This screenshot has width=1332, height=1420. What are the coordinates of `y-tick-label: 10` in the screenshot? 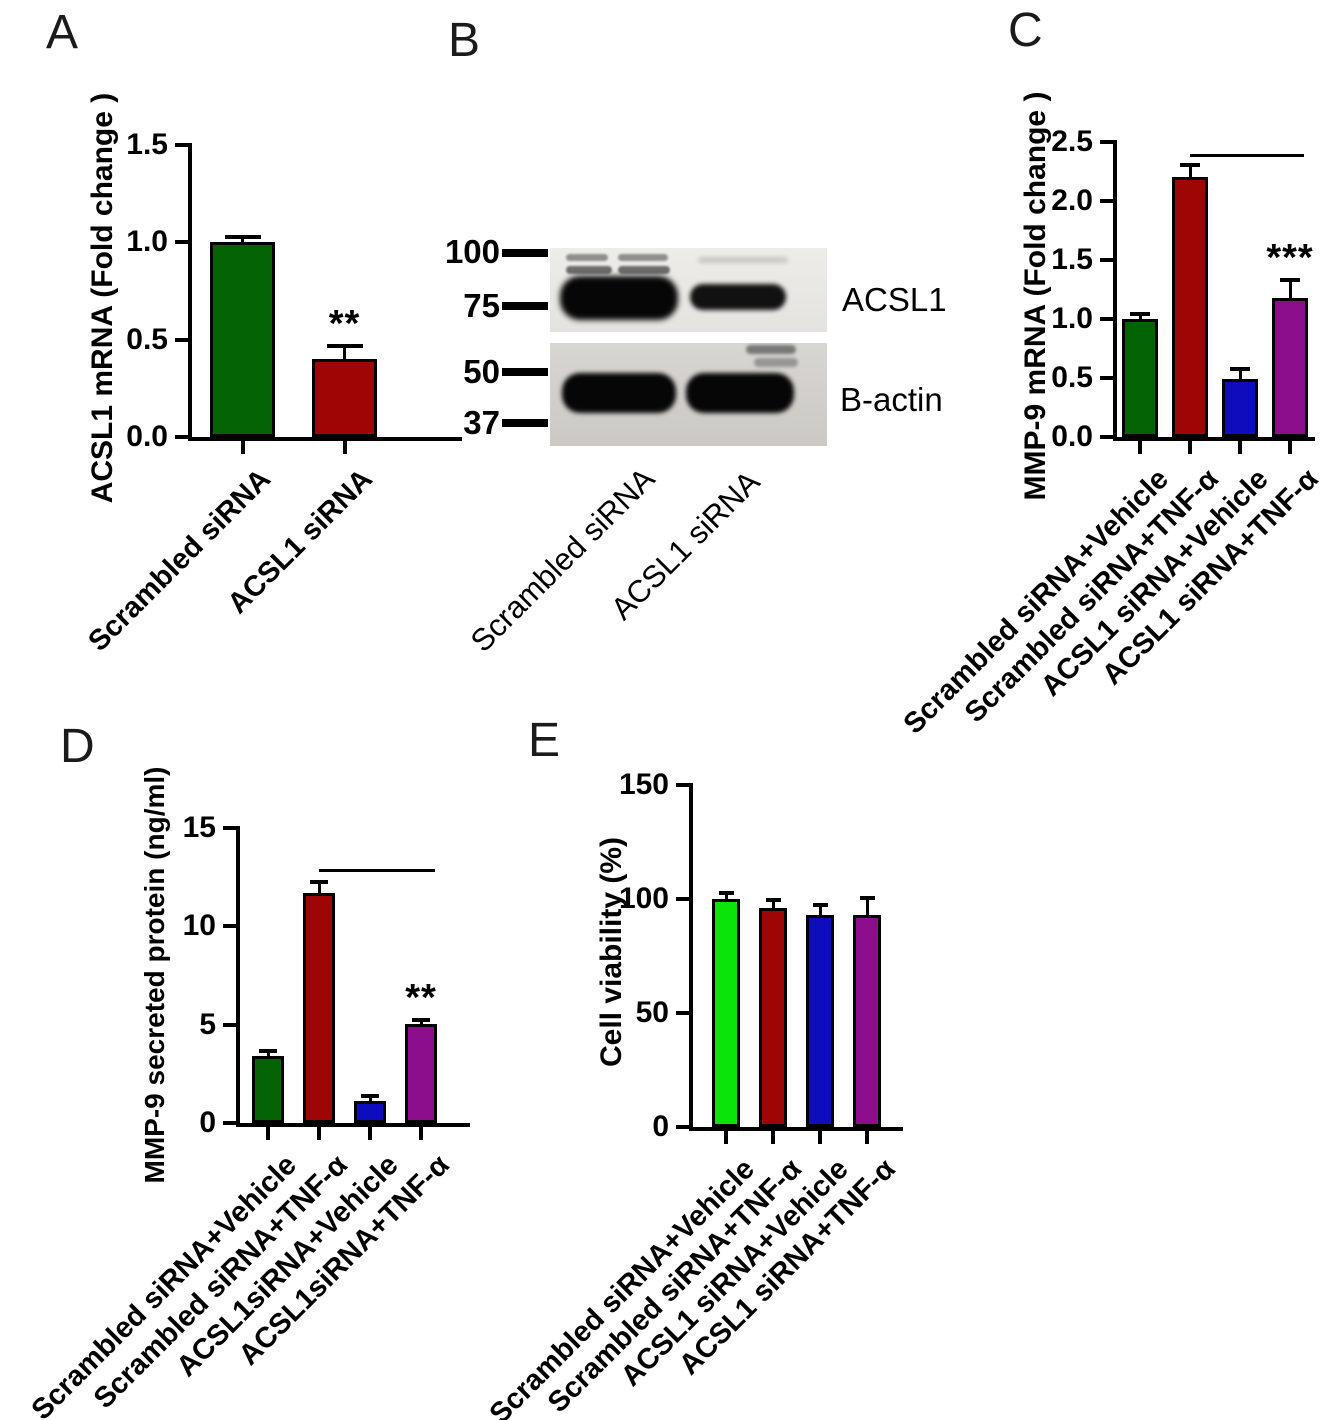 It's located at (199, 926).